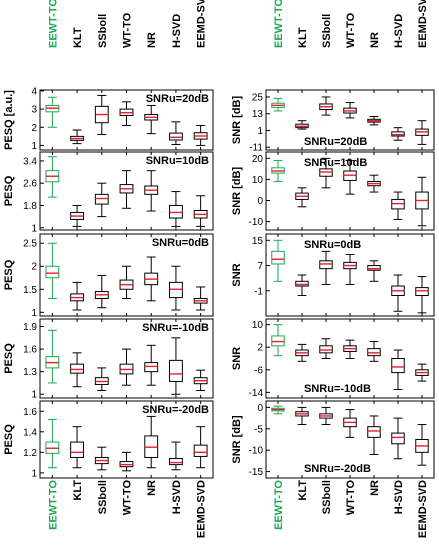 The image size is (439, 550). What do you see at coordinates (337, 389) in the screenshot?
I see `snr-annotation: SNRu=-10dB` at bounding box center [337, 389].